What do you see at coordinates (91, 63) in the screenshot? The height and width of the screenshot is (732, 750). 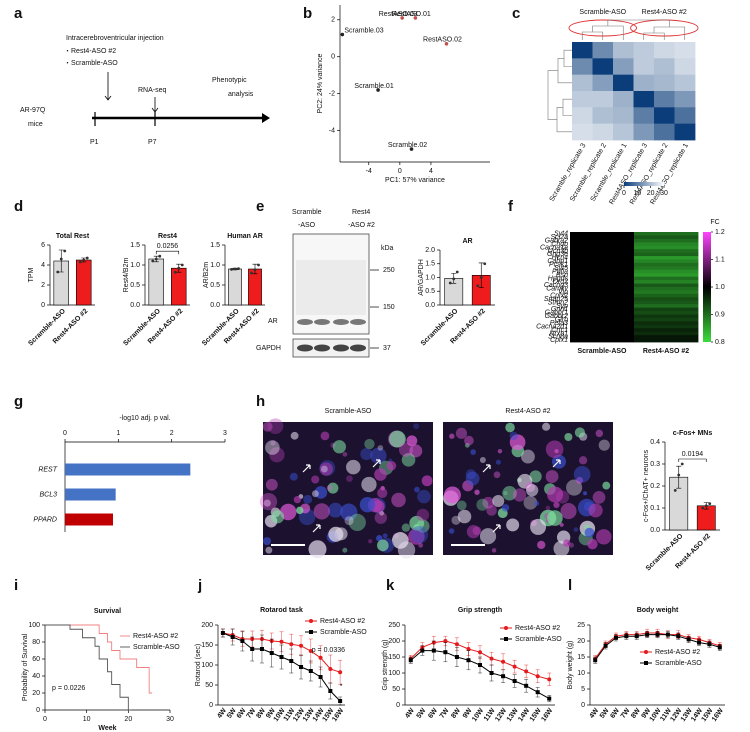 I see `timeline-text: ・Scramble-ASO` at bounding box center [91, 63].